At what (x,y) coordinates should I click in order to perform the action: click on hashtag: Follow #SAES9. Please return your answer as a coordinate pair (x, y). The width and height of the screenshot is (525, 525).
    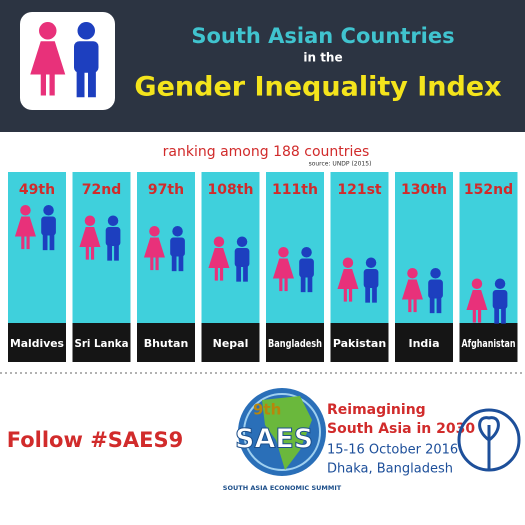
    Looking at the image, I should click on (95, 440).